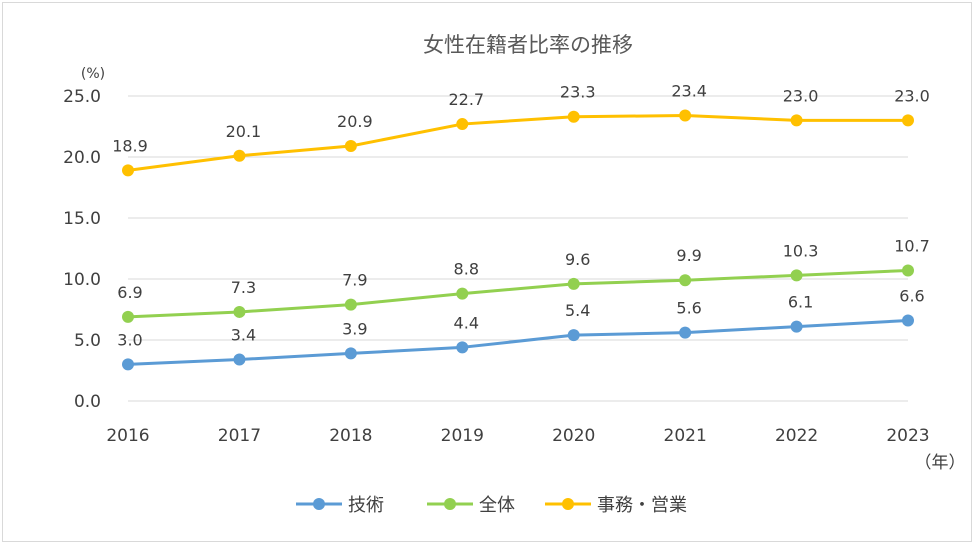 The height and width of the screenshot is (546, 976). What do you see at coordinates (129, 339) in the screenshot?
I see `data-label: 3.0` at bounding box center [129, 339].